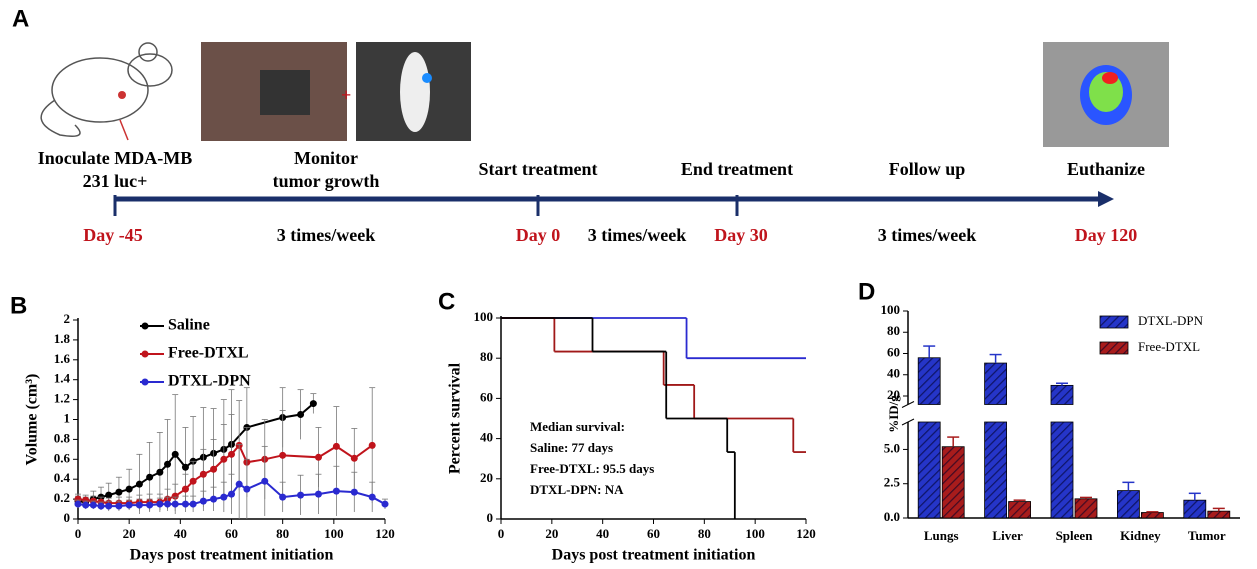 The height and width of the screenshot is (569, 1257). Describe the element at coordinates (654, 555) in the screenshot. I see `x-axis-label: Days post treatment initiation` at that location.